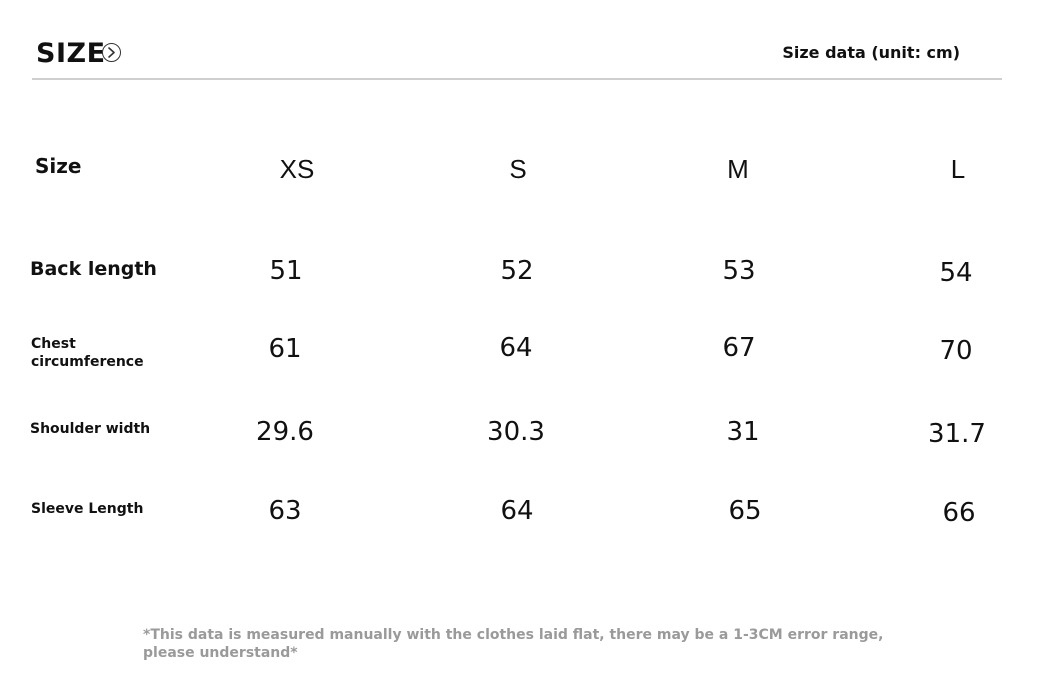 This screenshot has height=677, width=1060. What do you see at coordinates (297, 169) in the screenshot?
I see `size-header-xs: XS` at bounding box center [297, 169].